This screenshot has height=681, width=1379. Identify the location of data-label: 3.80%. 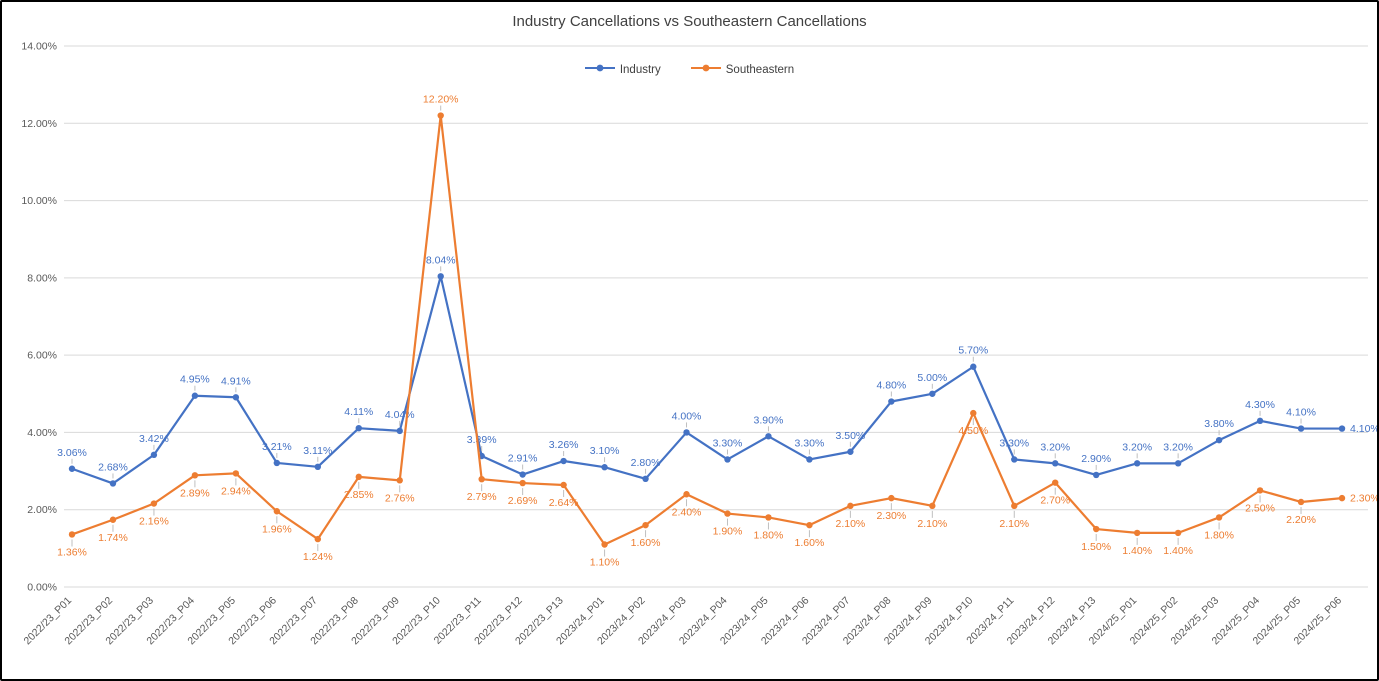
(1219, 424).